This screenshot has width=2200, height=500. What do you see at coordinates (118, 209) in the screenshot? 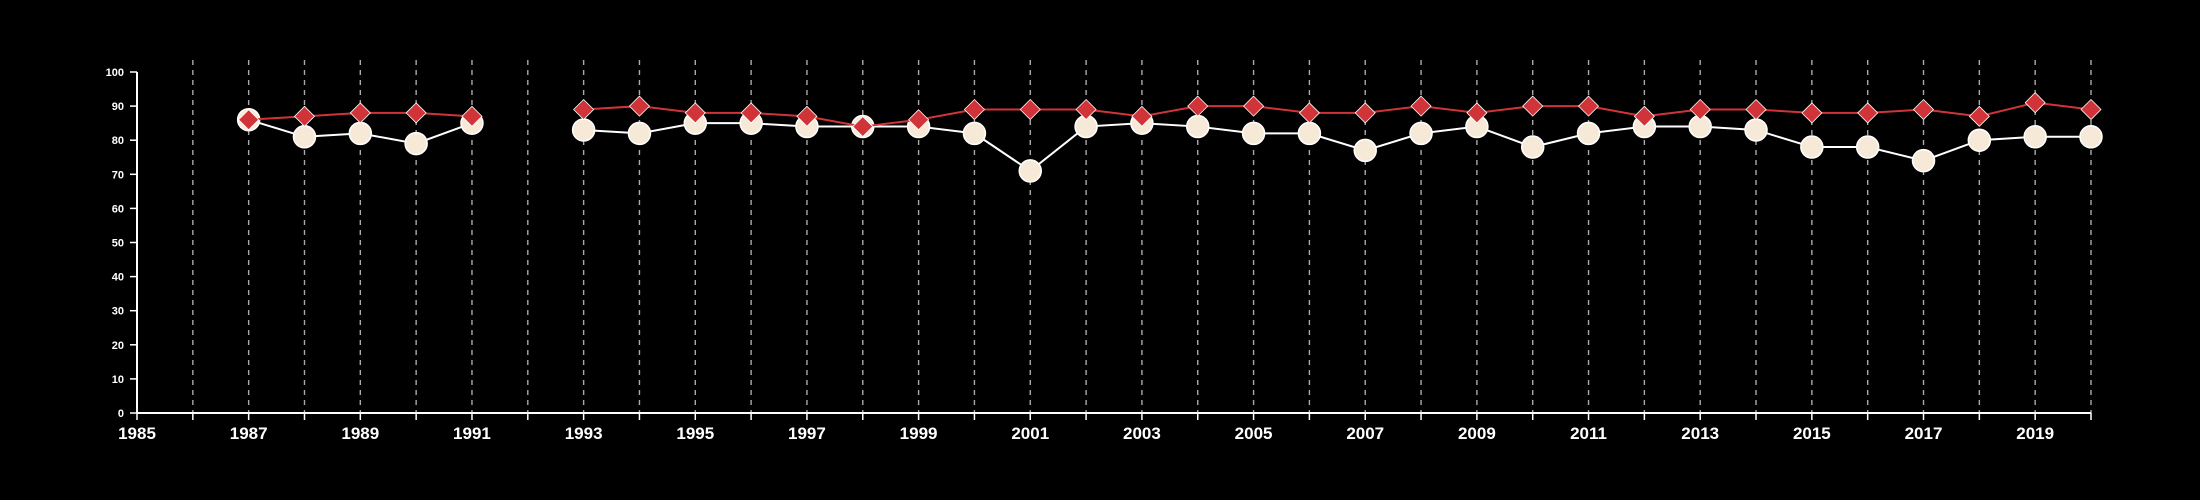
I see `y-tick-label: 60` at bounding box center [118, 209].